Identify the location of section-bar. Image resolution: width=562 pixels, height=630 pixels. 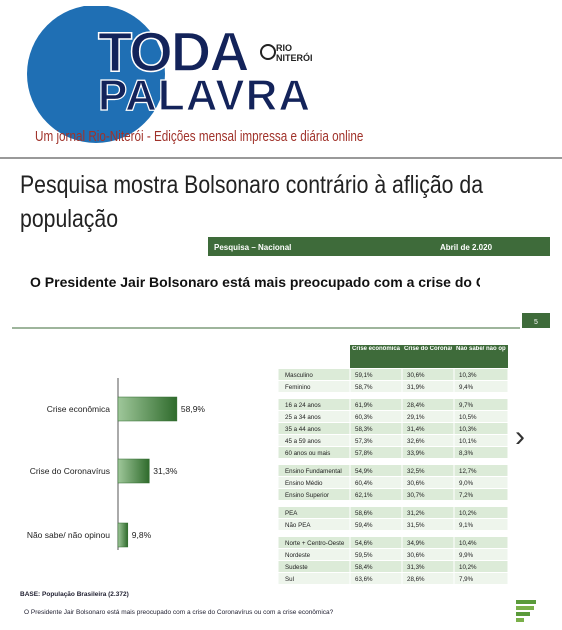
(379, 246).